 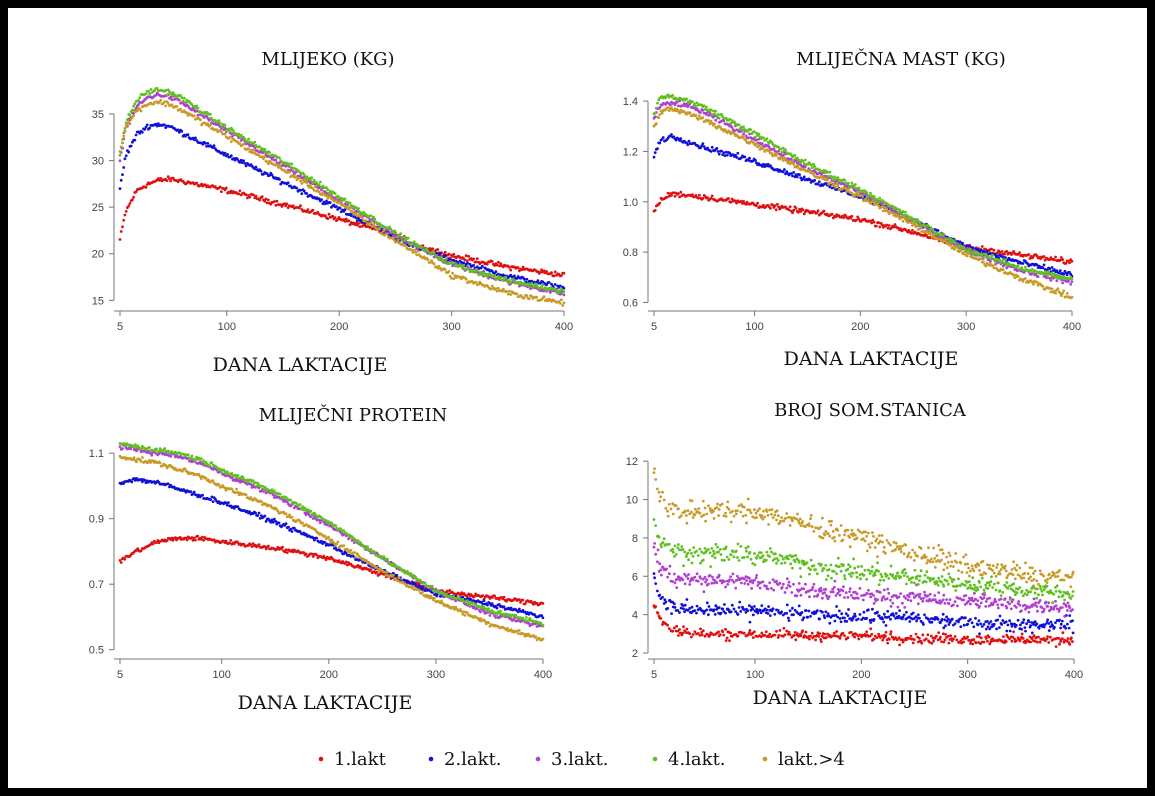 What do you see at coordinates (900, 58) in the screenshot?
I see `panel-title: MLIJEČNA MAST (KG)` at bounding box center [900, 58].